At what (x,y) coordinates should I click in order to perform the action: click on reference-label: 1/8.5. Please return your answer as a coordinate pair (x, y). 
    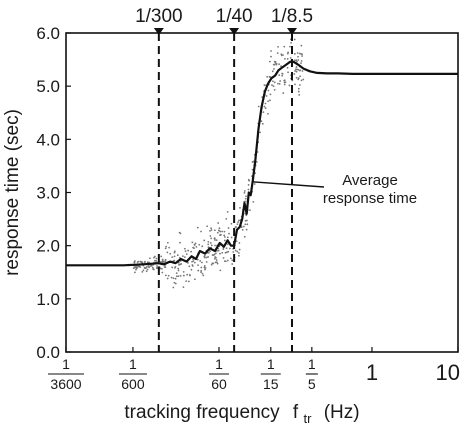
    Looking at the image, I should click on (292, 16).